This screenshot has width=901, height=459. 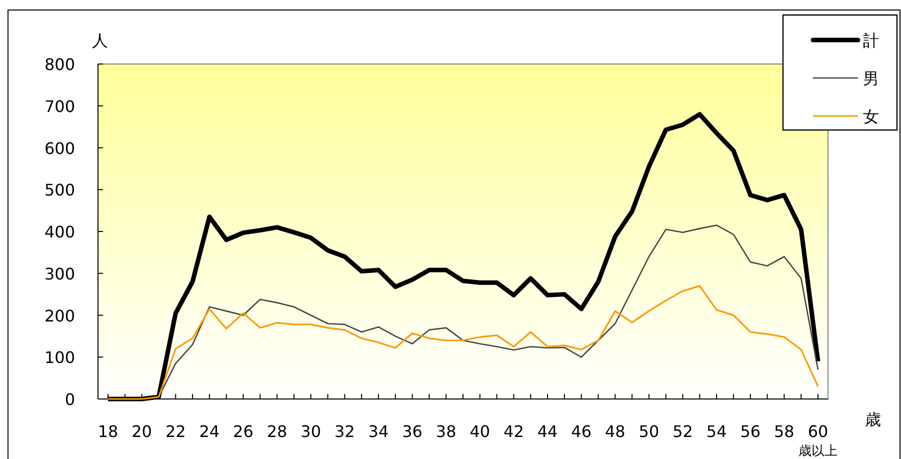 I want to click on x-tick-label: 20, so click(x=142, y=431).